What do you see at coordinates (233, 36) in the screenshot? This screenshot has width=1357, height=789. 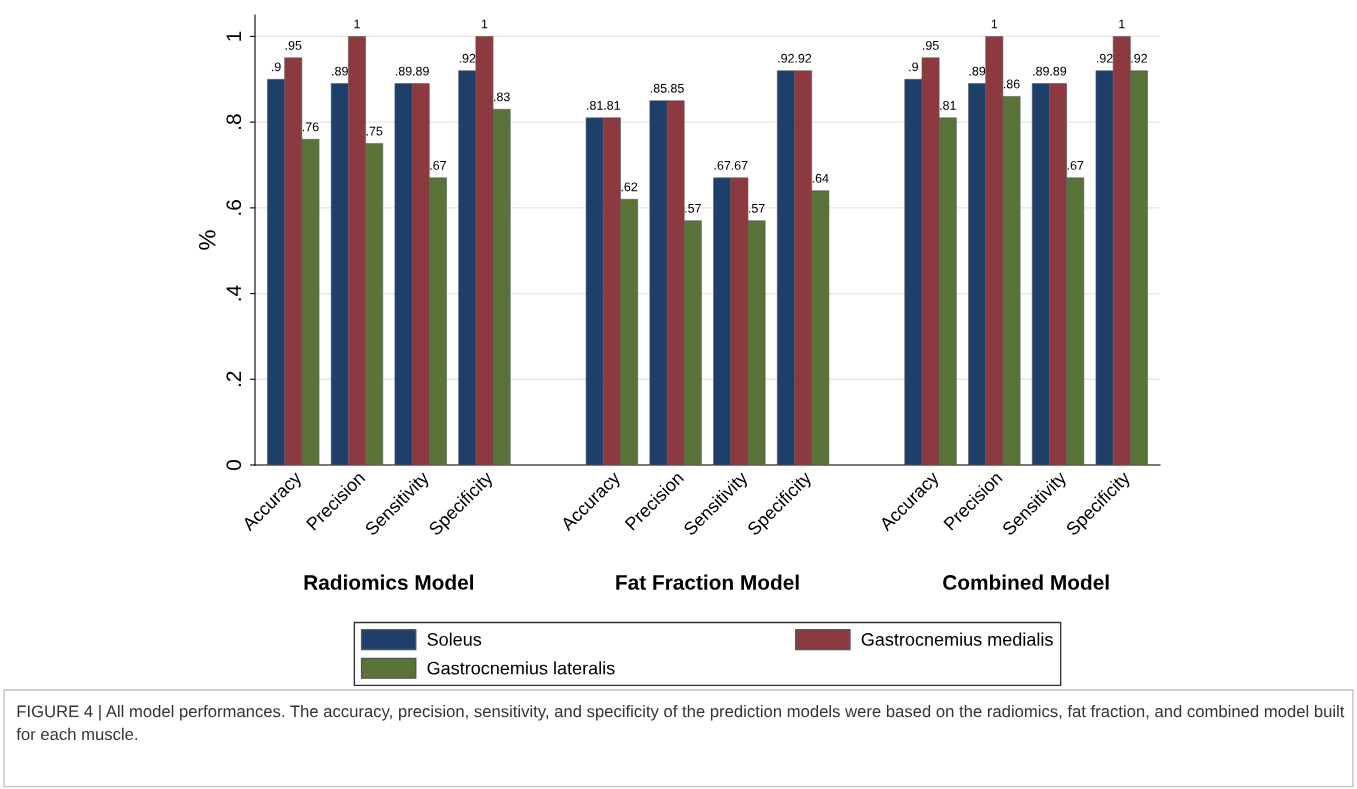 I see `y-tick-label: 1` at bounding box center [233, 36].